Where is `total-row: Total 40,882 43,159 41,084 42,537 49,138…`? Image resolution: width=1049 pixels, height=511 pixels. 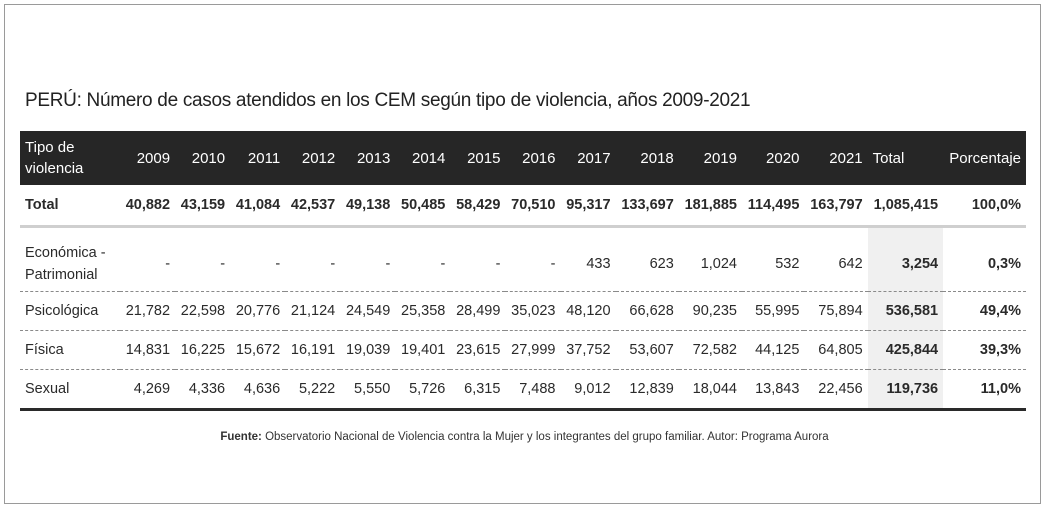 total-row: Total 40,882 43,159 41,084 42,537 49,138… is located at coordinates (523, 206).